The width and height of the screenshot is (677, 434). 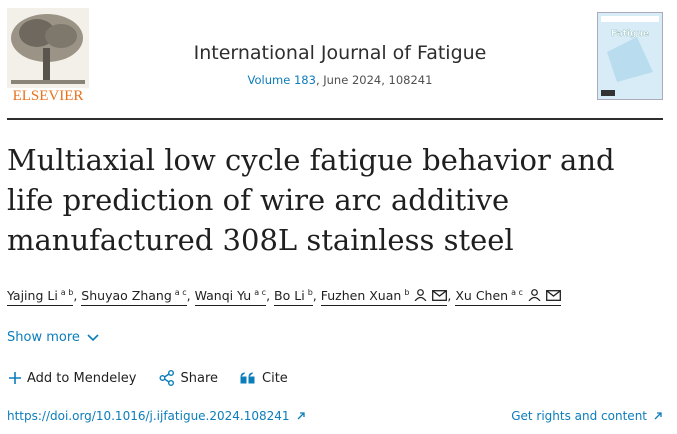 What do you see at coordinates (48, 56) in the screenshot?
I see `elsevier-logo: ELSEVIER` at bounding box center [48, 56].